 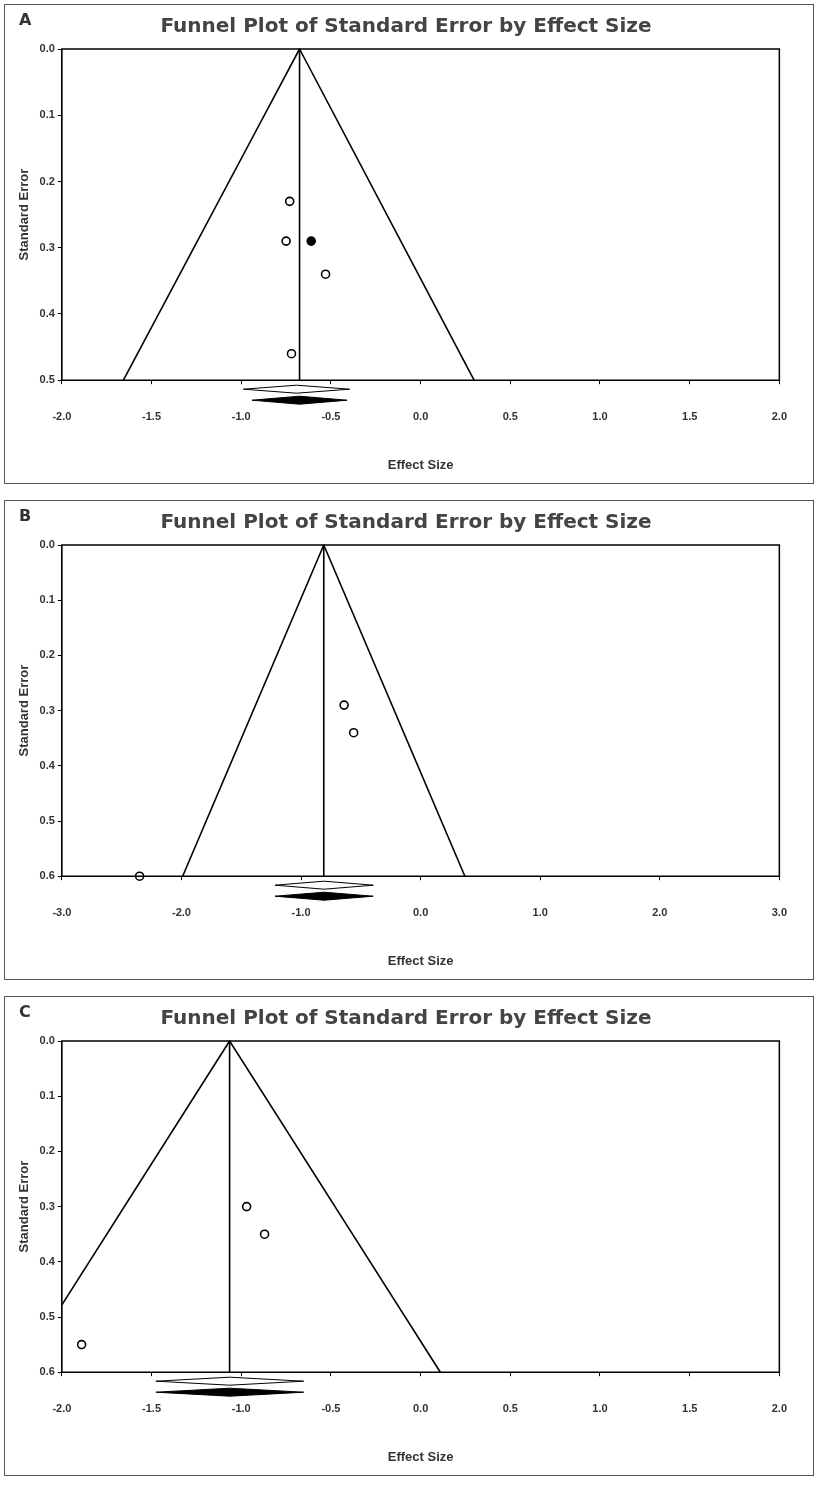 What do you see at coordinates (62, 911) in the screenshot?
I see `x-tick-label: -3.0` at bounding box center [62, 911].